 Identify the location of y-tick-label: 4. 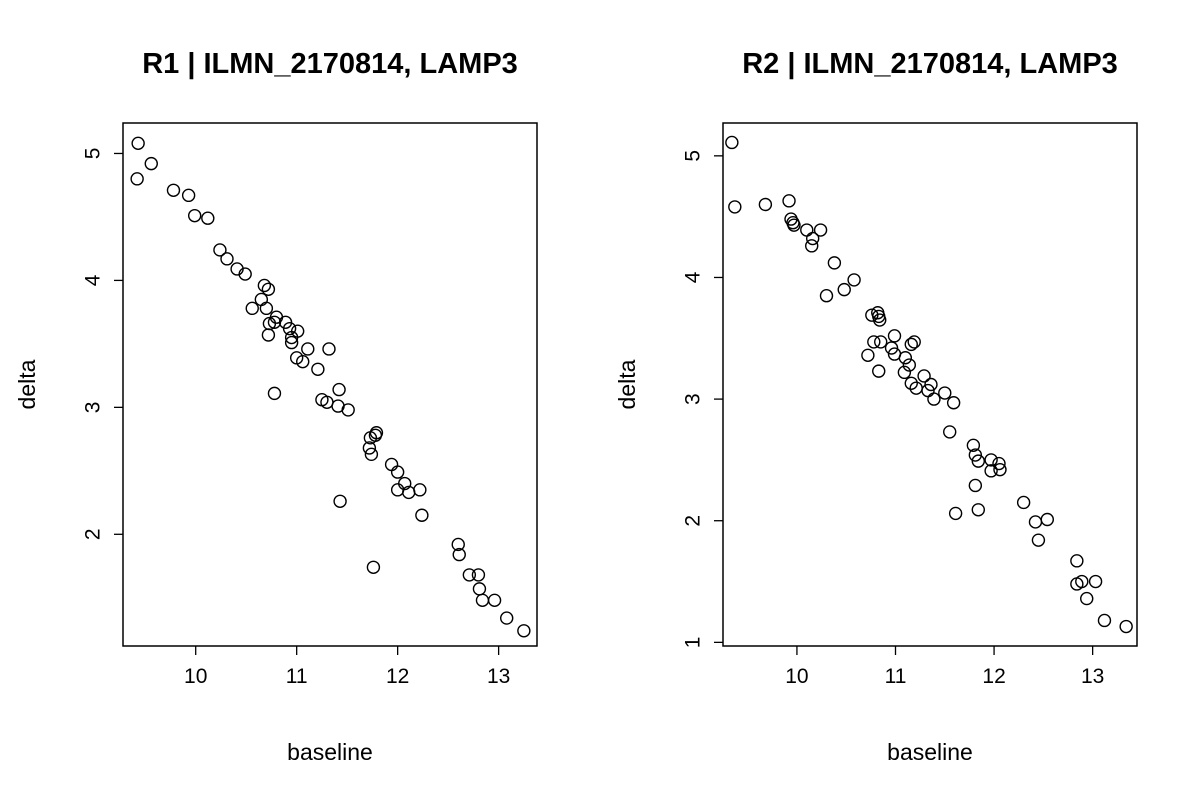
(693, 277).